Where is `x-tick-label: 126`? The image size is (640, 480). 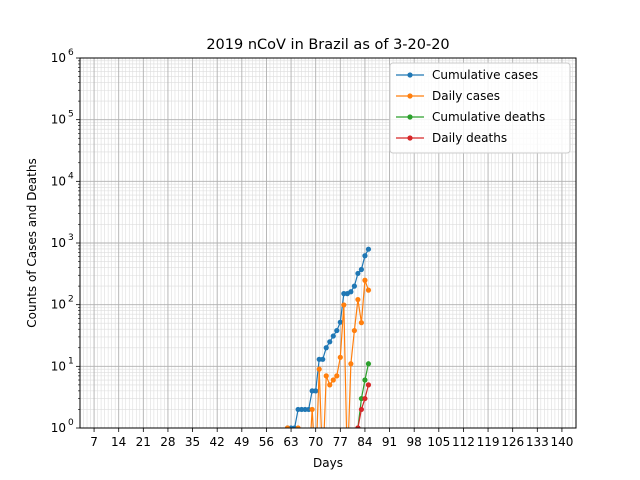
x-tick-label: 126 is located at coordinates (512, 442).